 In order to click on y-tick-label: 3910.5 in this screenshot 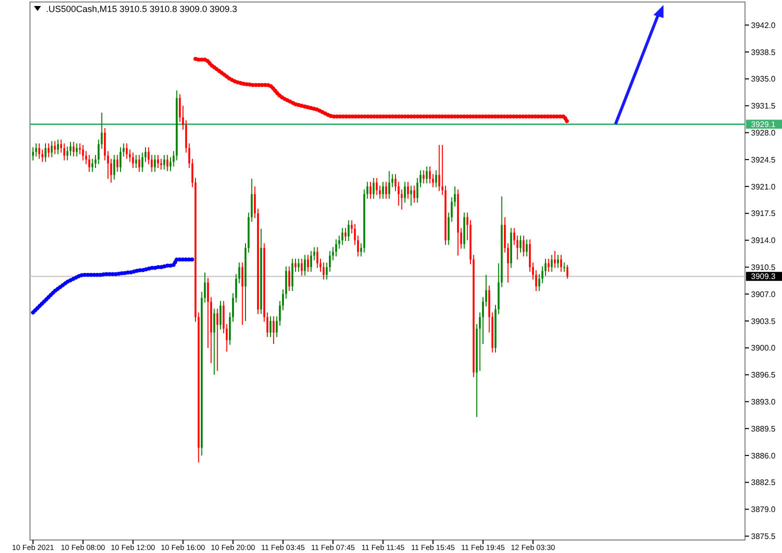, I will do `click(763, 267)`.